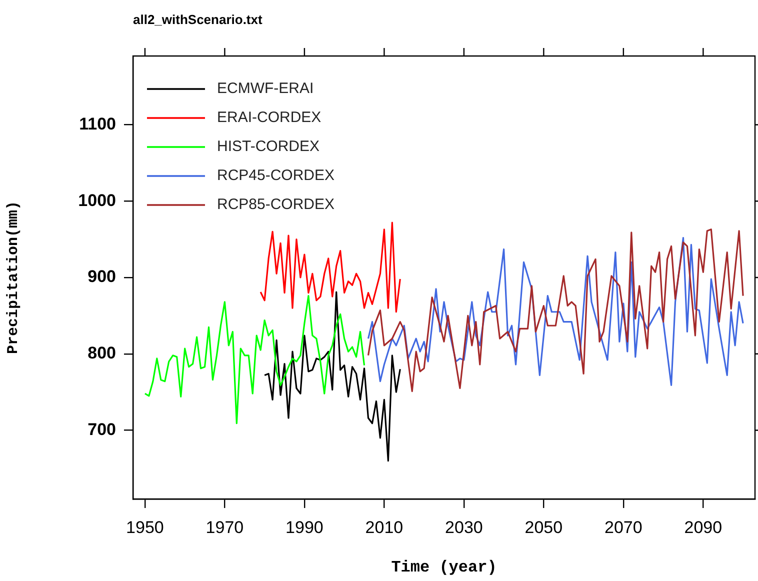  Describe the element at coordinates (198, 19) in the screenshot. I see `chart-title: all2_withScenario.txt` at that location.